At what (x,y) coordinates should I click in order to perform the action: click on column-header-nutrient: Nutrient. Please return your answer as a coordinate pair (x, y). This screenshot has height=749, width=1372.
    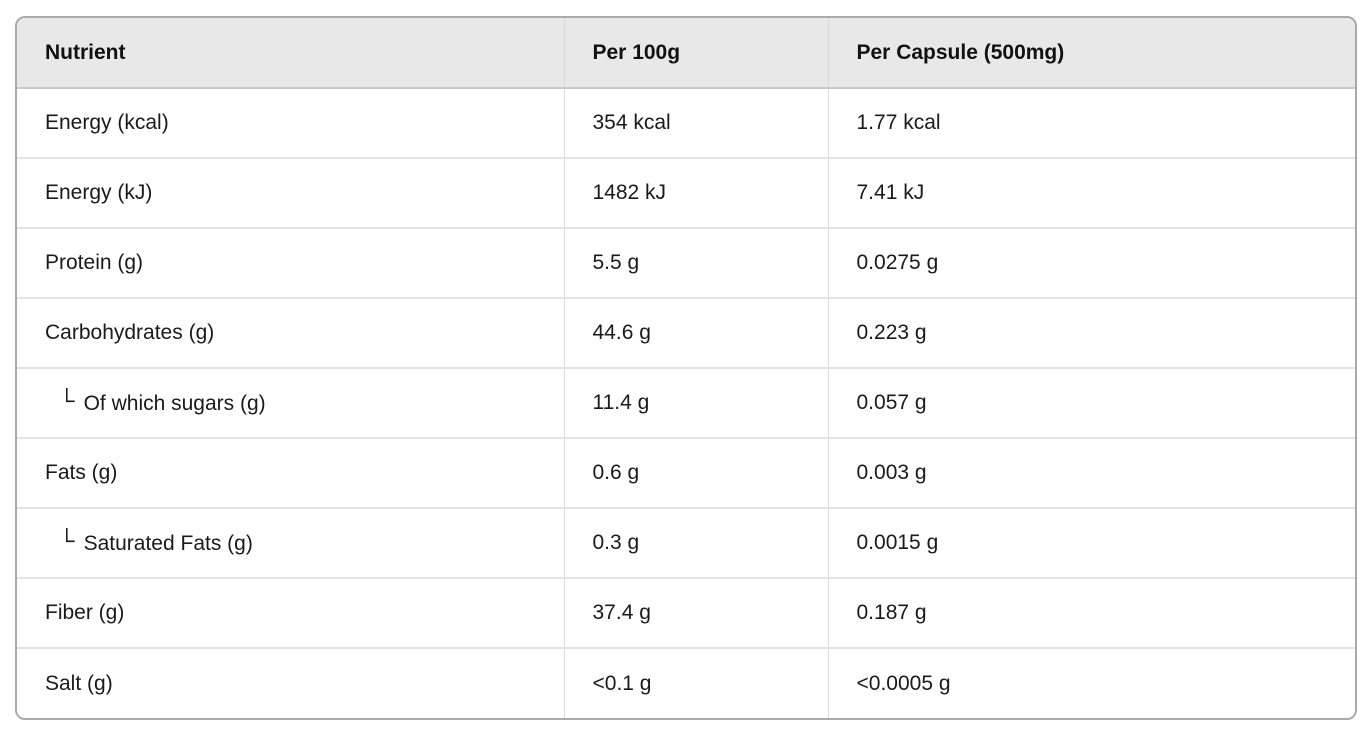
    Looking at the image, I should click on (290, 53).